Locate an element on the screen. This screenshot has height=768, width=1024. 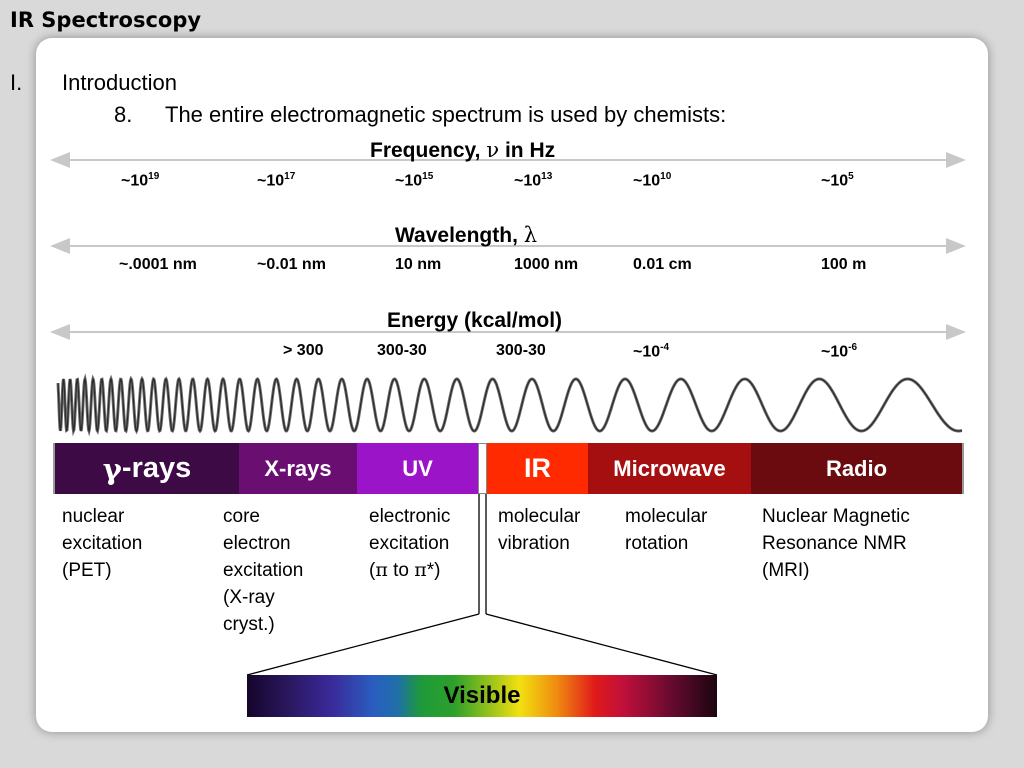
wavelength-tick: 10 nm is located at coordinates (418, 264).